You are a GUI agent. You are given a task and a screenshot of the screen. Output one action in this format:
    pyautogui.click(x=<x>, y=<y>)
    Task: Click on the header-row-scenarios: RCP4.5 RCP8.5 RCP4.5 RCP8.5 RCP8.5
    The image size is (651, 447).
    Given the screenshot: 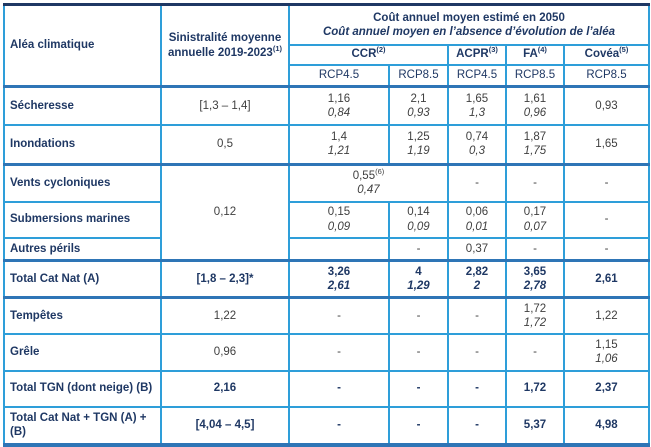 What is the action you would take?
    pyautogui.click(x=327, y=75)
    